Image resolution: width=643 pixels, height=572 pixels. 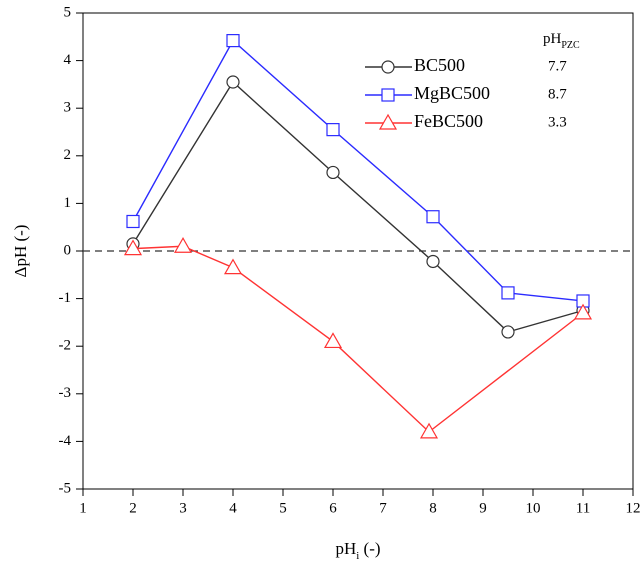 I want to click on pzc-header-sub: PZC, so click(x=570, y=45).